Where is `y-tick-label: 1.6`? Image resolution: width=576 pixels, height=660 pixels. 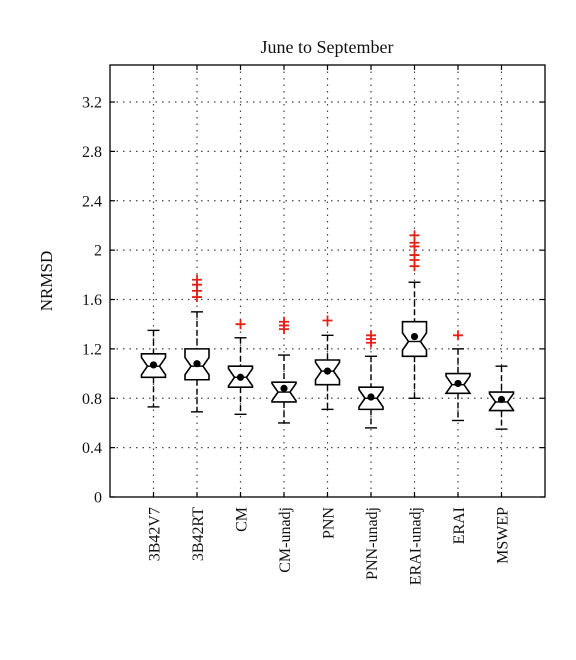
y-tick-label: 1.6 is located at coordinates (92, 300).